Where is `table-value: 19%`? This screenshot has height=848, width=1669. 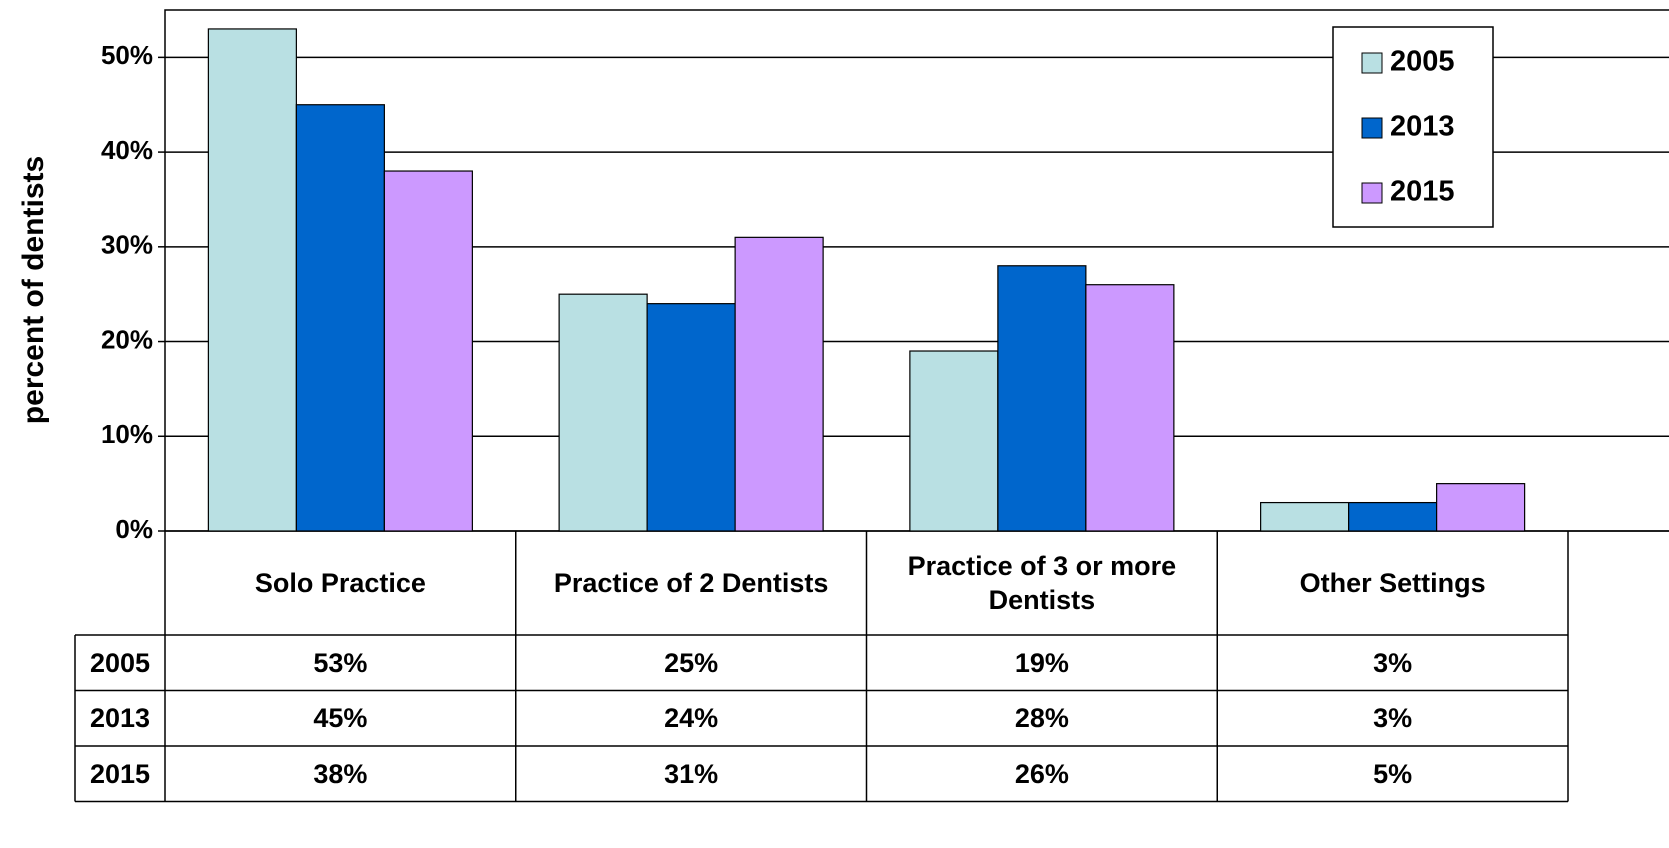 table-value: 19% is located at coordinates (1041, 662).